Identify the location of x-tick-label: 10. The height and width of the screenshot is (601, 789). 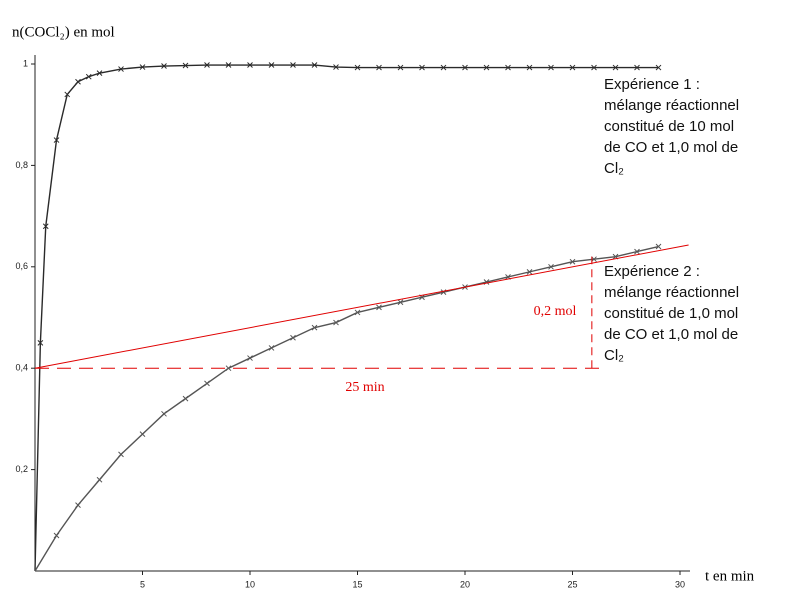
(250, 584).